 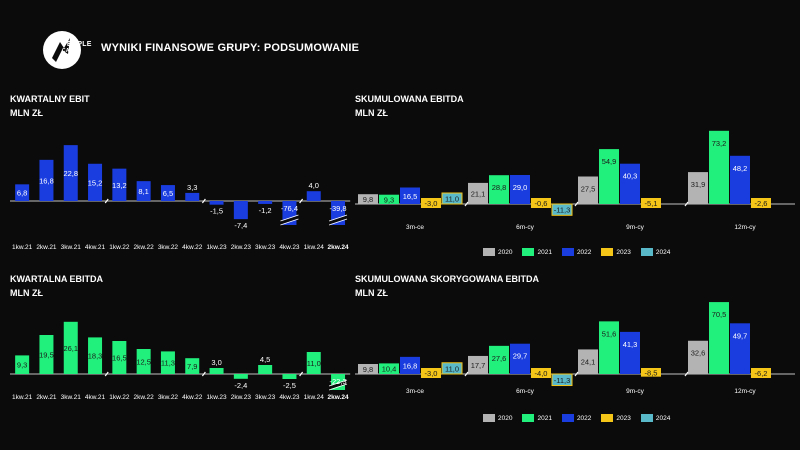 What do you see at coordinates (26, 293) in the screenshot?
I see `ebitda-q-unit: MLN ZŁ` at bounding box center [26, 293].